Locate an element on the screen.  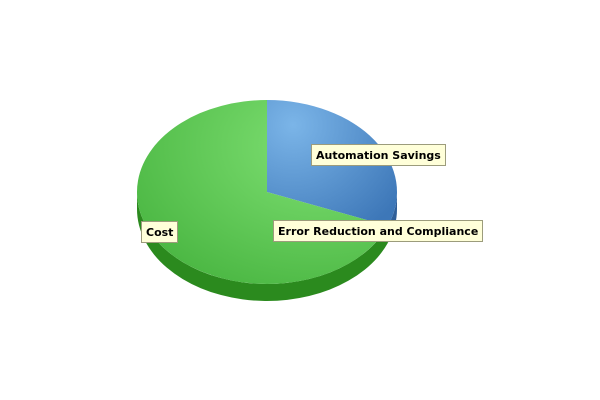
pie-side-cost is located at coordinates (262, 247).